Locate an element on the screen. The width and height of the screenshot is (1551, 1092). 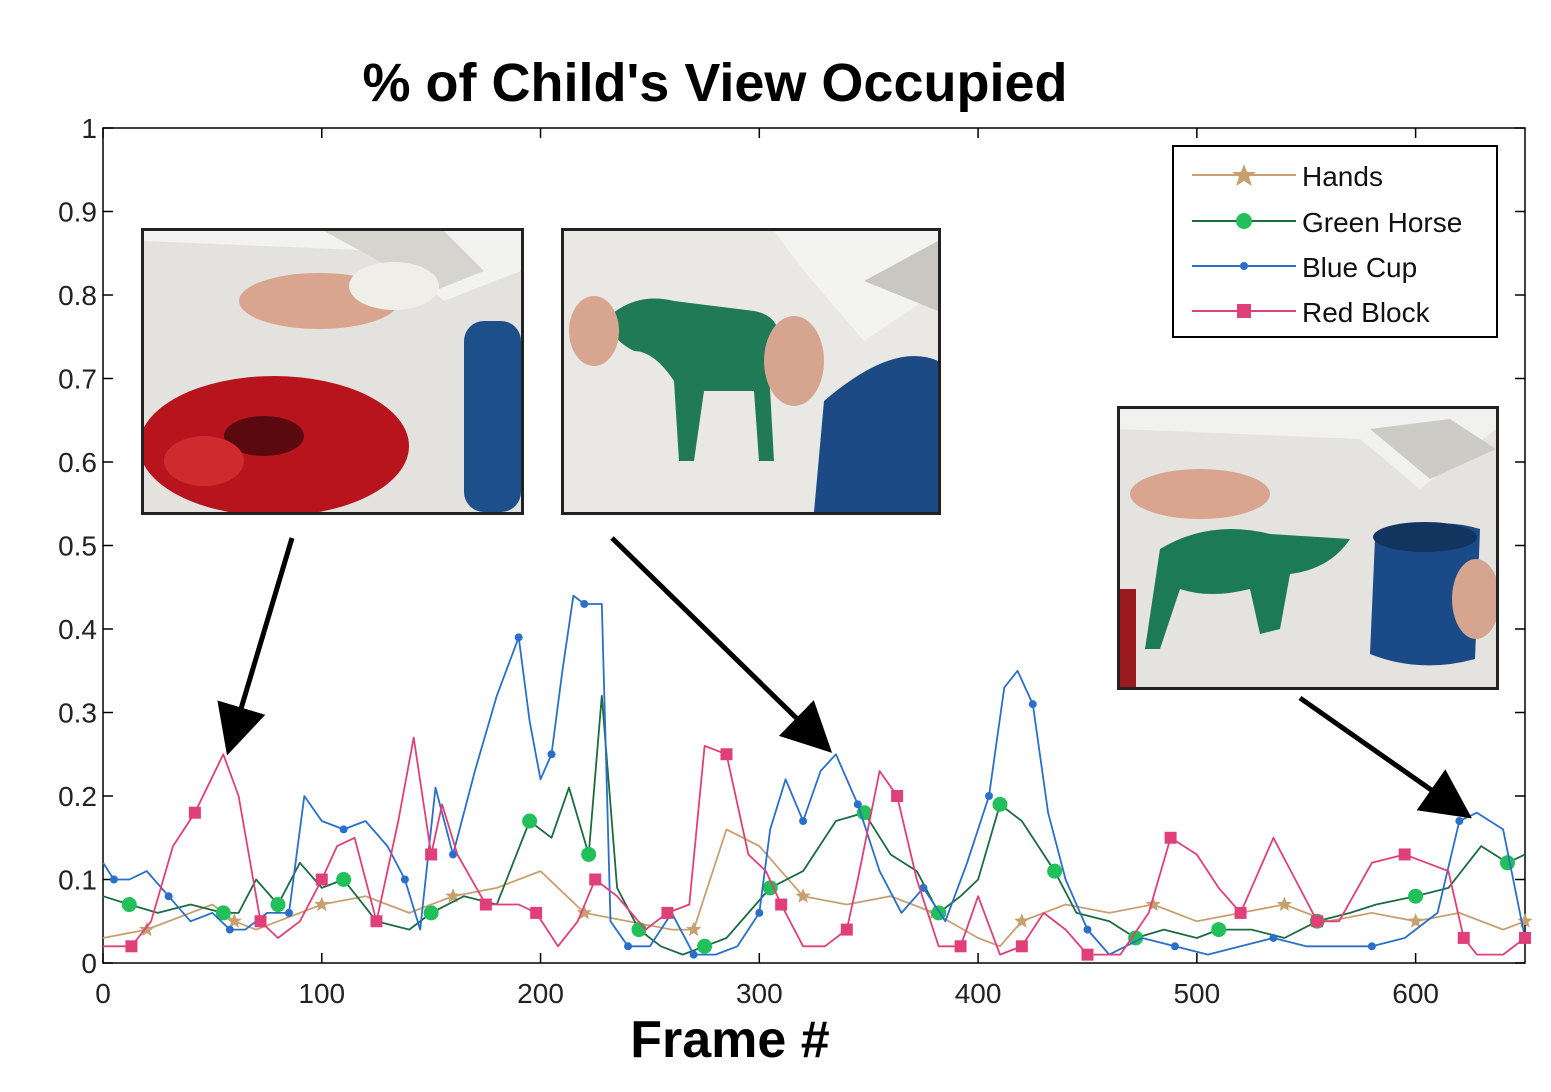
horse-and-cup-photo is located at coordinates (1308, 548).